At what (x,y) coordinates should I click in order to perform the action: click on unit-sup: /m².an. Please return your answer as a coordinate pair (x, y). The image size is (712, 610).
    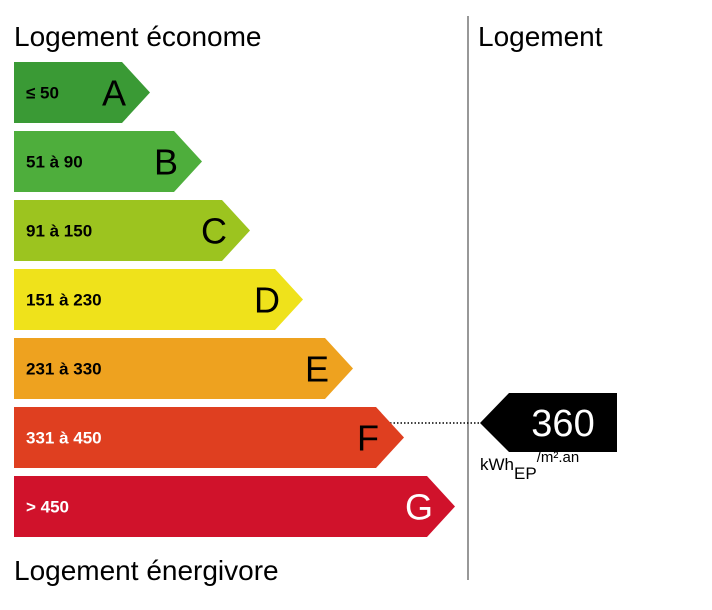
    Looking at the image, I should click on (558, 457).